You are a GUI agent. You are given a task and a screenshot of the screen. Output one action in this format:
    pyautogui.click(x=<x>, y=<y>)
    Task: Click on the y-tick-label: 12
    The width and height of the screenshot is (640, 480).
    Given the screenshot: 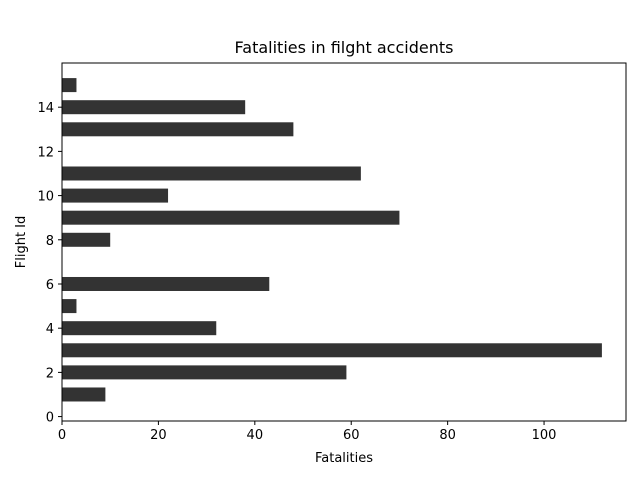 What is the action you would take?
    pyautogui.click(x=45, y=152)
    